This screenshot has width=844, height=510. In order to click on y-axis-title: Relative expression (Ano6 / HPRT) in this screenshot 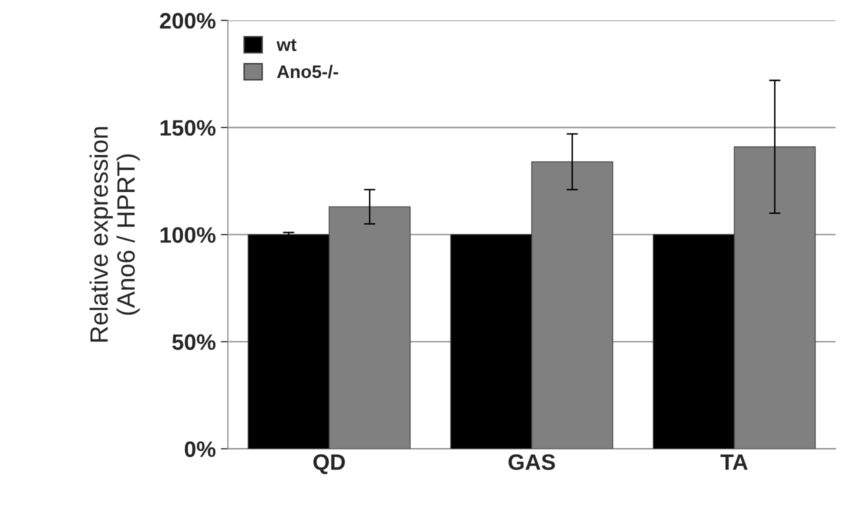, I will do `click(115, 234)`.